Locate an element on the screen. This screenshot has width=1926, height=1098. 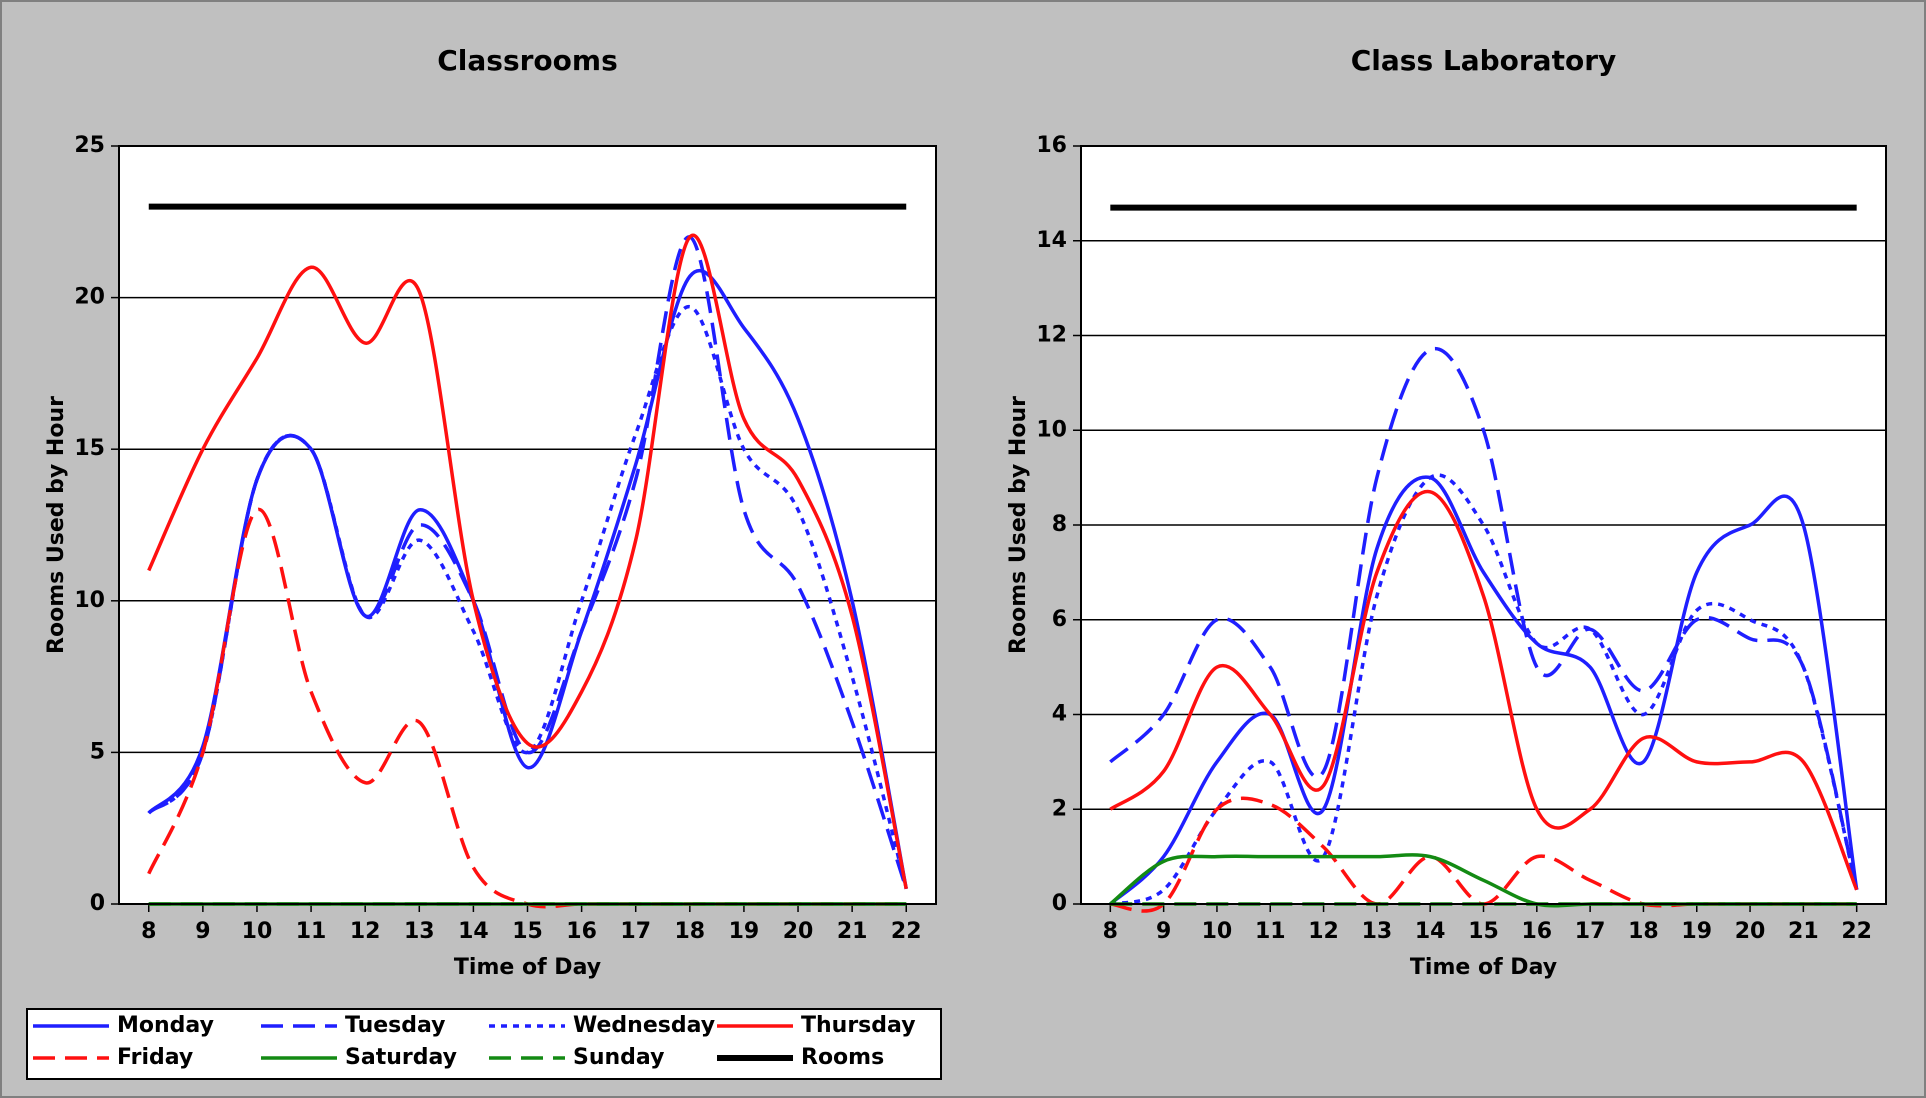
legend-label: Tuesday is located at coordinates (395, 1025).